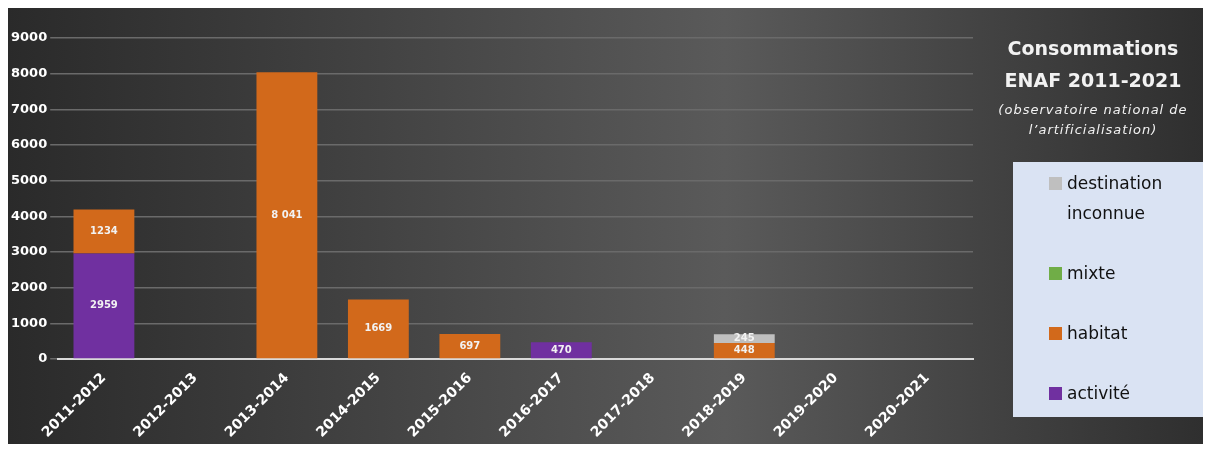 The width and height of the screenshot is (1211, 452). I want to click on data-label: 2959, so click(104, 305).